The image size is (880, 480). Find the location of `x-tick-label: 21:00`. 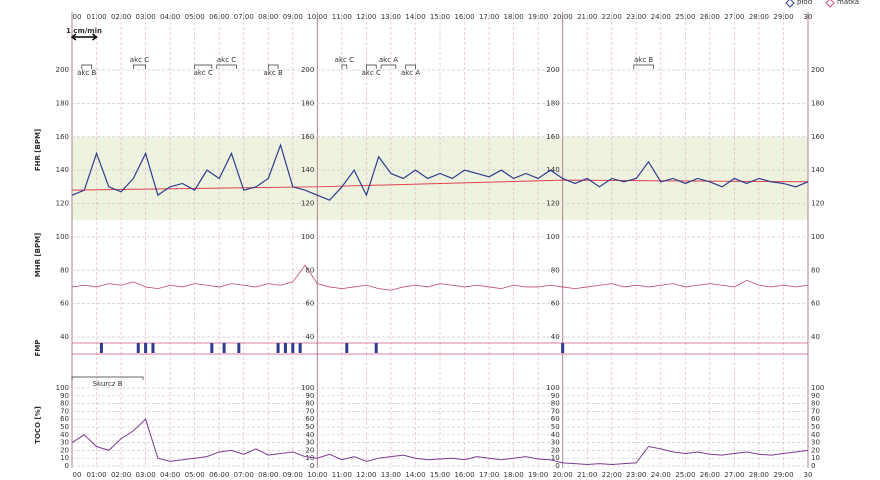

x-tick-label: 21:00 is located at coordinates (587, 17).